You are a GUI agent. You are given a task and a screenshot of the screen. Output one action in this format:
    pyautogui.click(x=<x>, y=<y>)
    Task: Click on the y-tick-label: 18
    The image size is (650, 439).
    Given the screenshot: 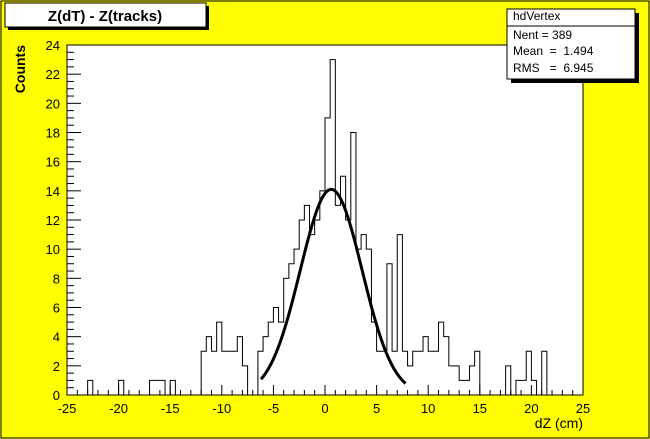 What is the action you would take?
    pyautogui.click(x=53, y=133)
    